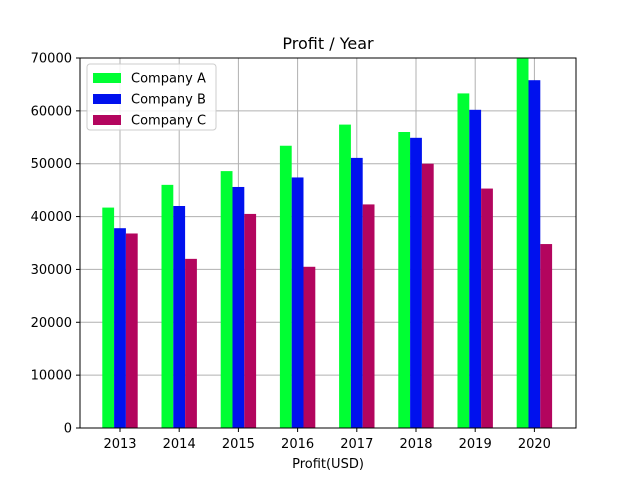 This screenshot has height=484, width=640. I want to click on y-tick-label: 50000, so click(51, 164).